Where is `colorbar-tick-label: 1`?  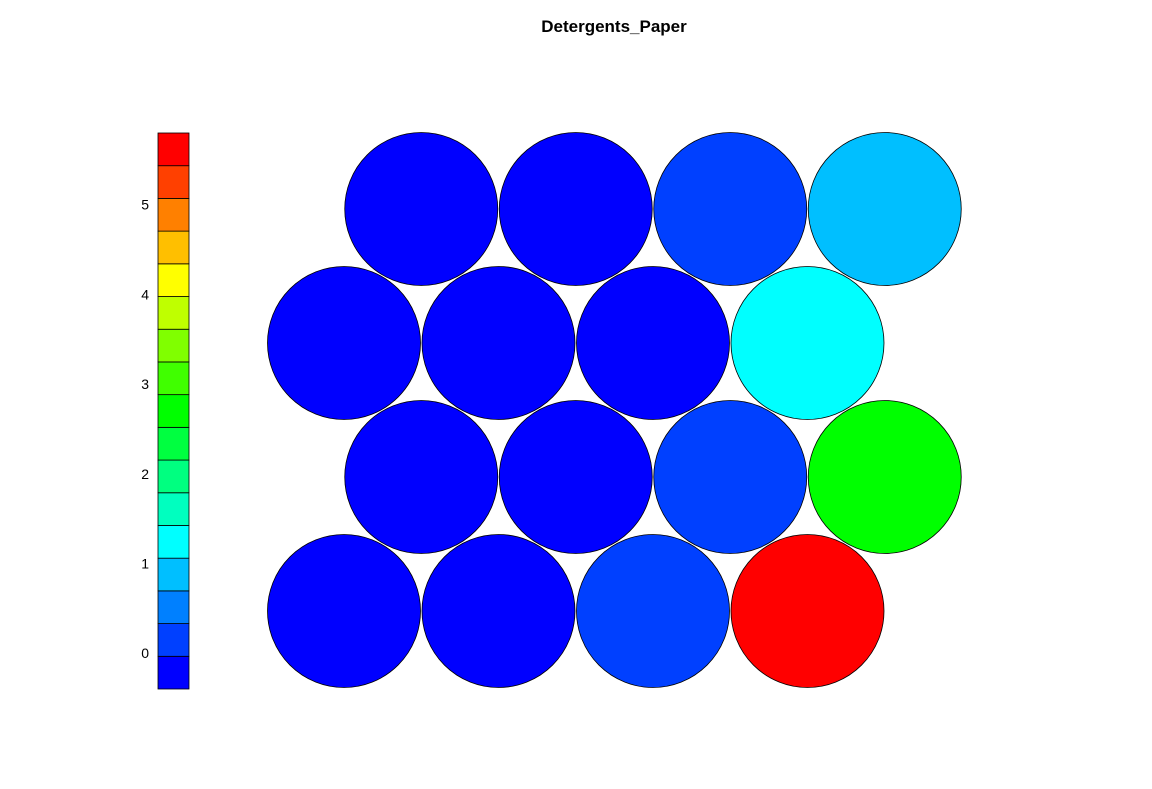 colorbar-tick-label: 1 is located at coordinates (145, 563).